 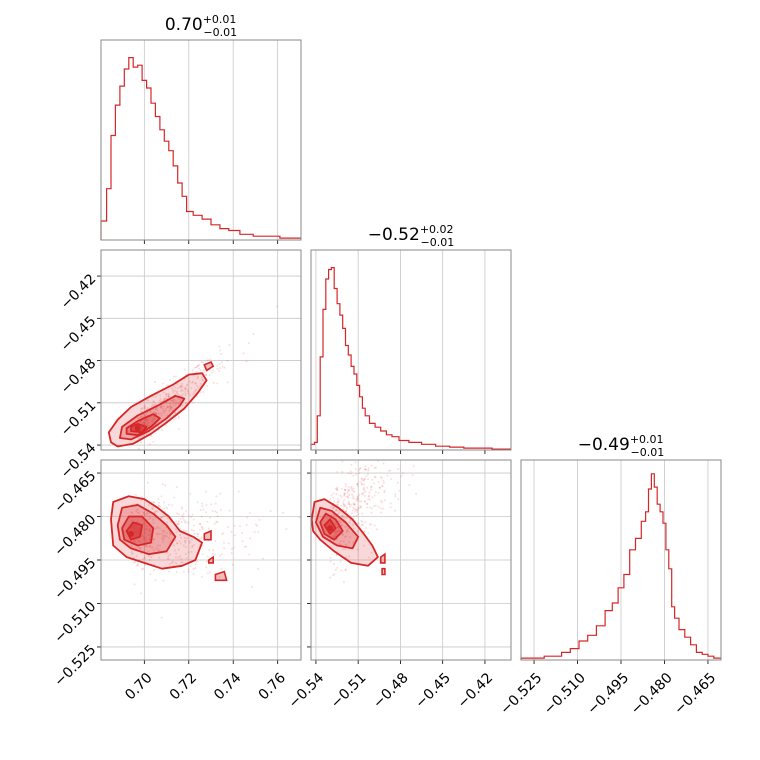 I want to click on panel-title: −0.52+0.02 −0.01, so click(x=411, y=236).